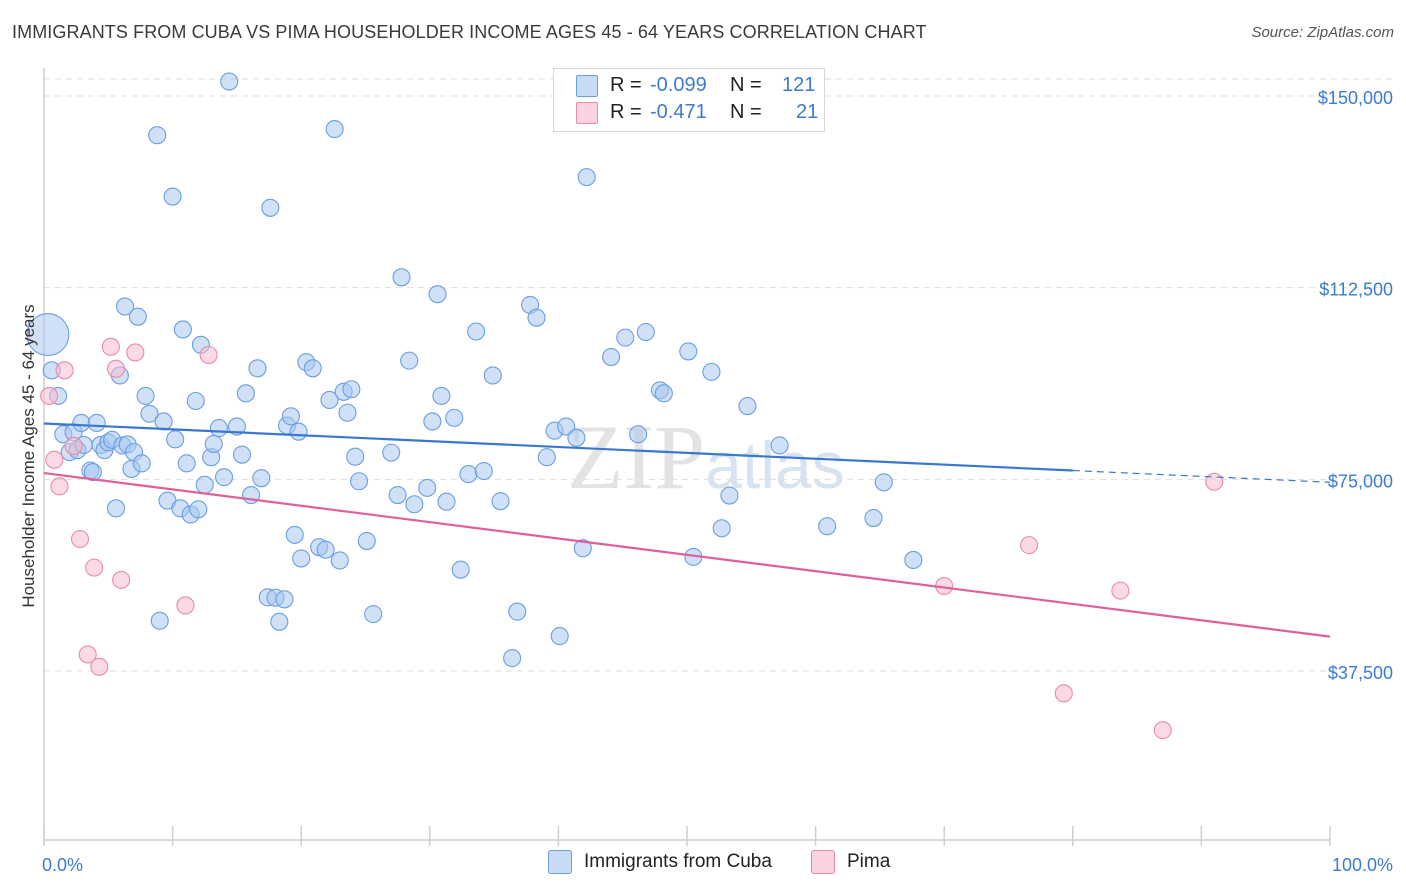  I want to click on bottom-legend-swatch-cuba, so click(560, 862).